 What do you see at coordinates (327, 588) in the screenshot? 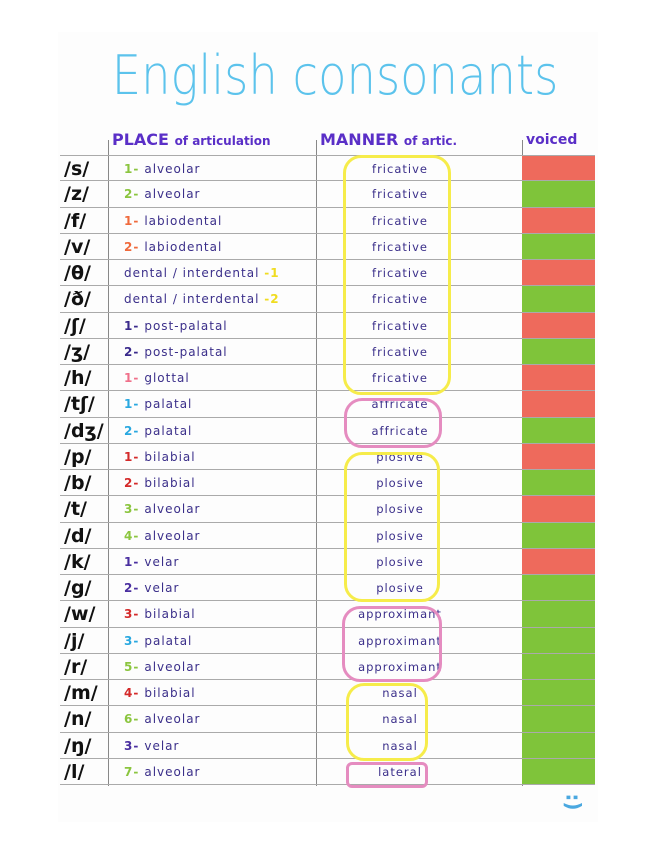
I see `table-row: /g/ 2- velar plosive` at bounding box center [327, 588].